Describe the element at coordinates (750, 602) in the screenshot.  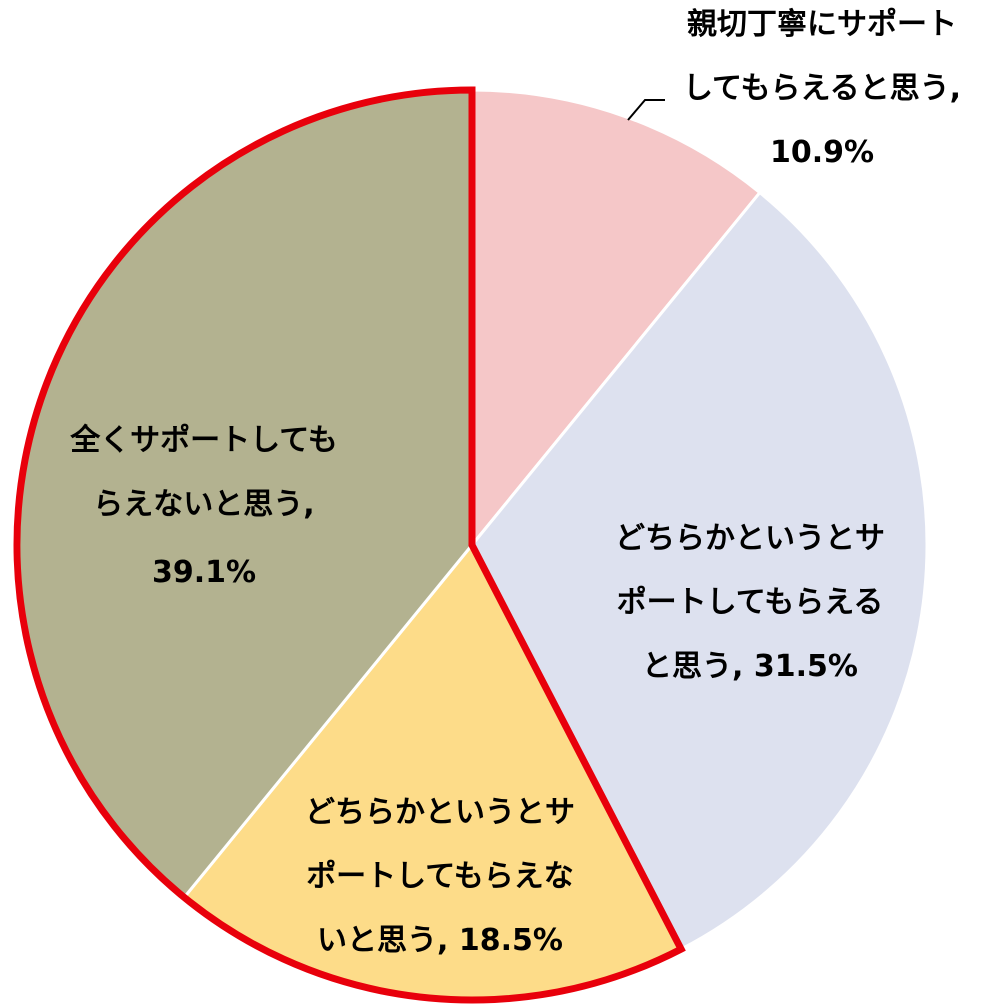
I see `slice-label-2-line-2: ポートしてもらえる` at that location.